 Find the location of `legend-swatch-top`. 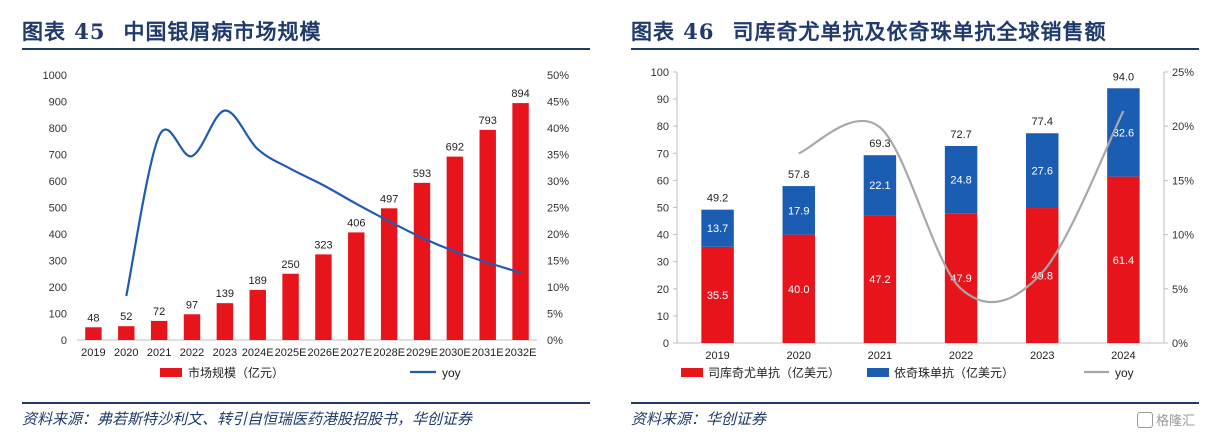

legend-swatch-top is located at coordinates (878, 372).